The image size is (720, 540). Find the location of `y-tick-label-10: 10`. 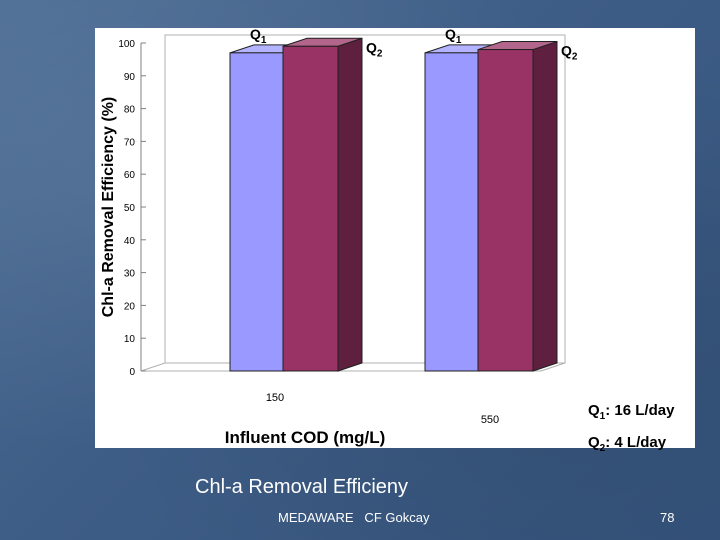

y-tick-label-10: 10 is located at coordinates (130, 339).